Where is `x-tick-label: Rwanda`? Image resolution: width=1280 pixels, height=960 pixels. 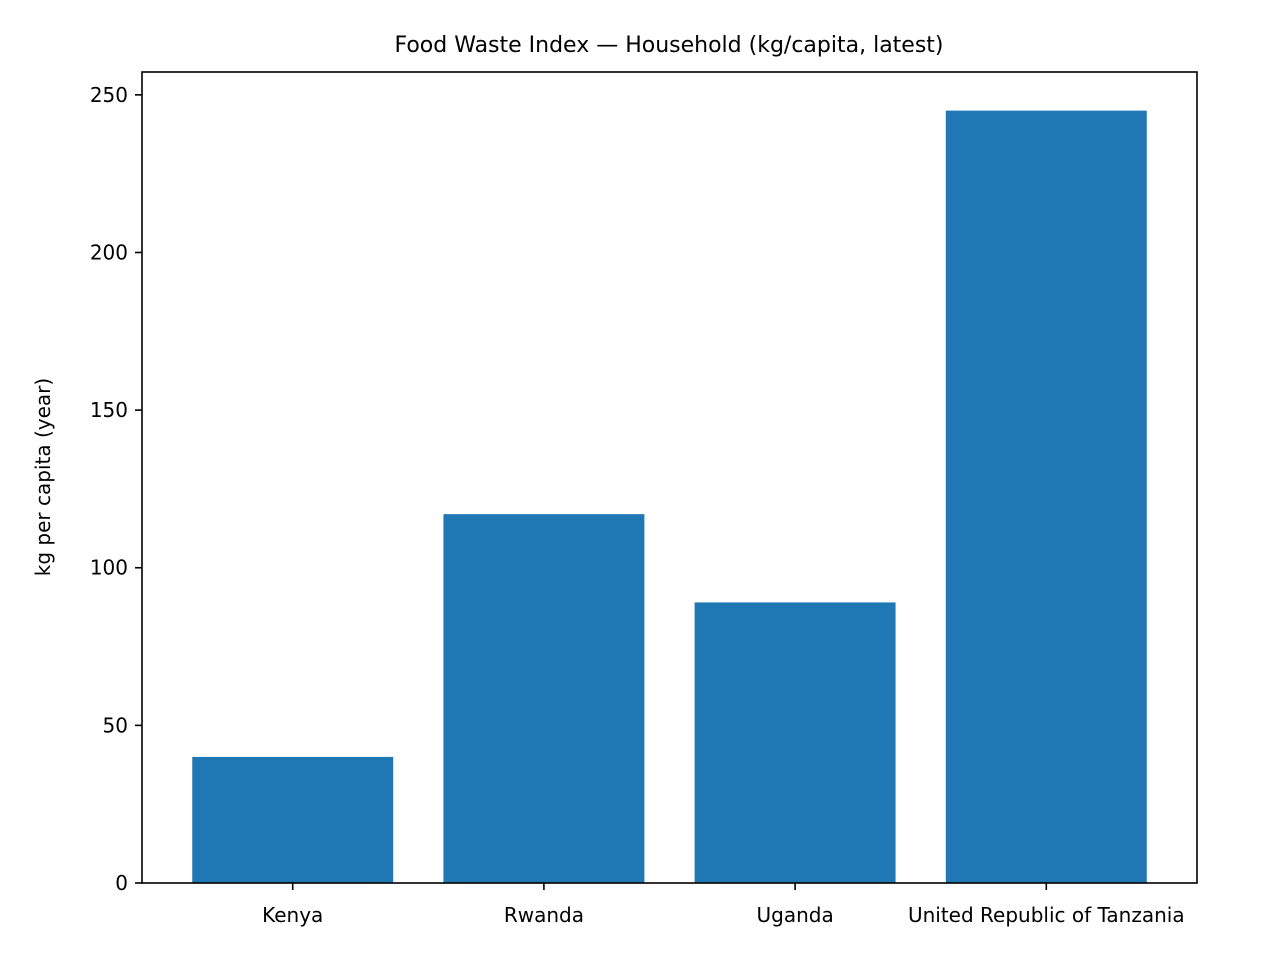 x-tick-label: Rwanda is located at coordinates (544, 915).